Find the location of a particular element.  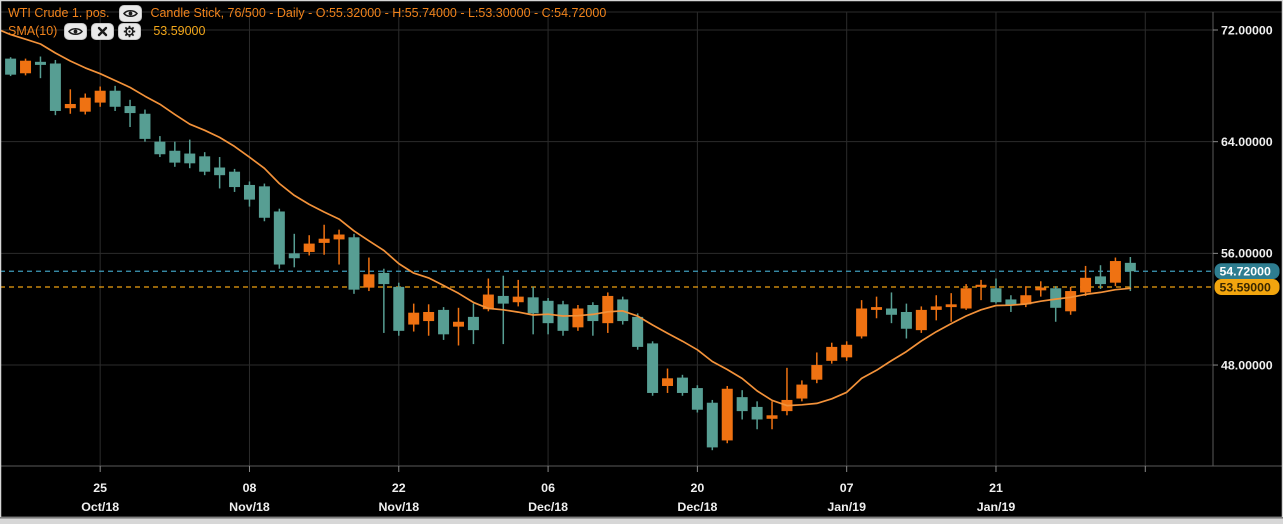

sma-value-badge-label: 53.59000 is located at coordinates (1245, 287).